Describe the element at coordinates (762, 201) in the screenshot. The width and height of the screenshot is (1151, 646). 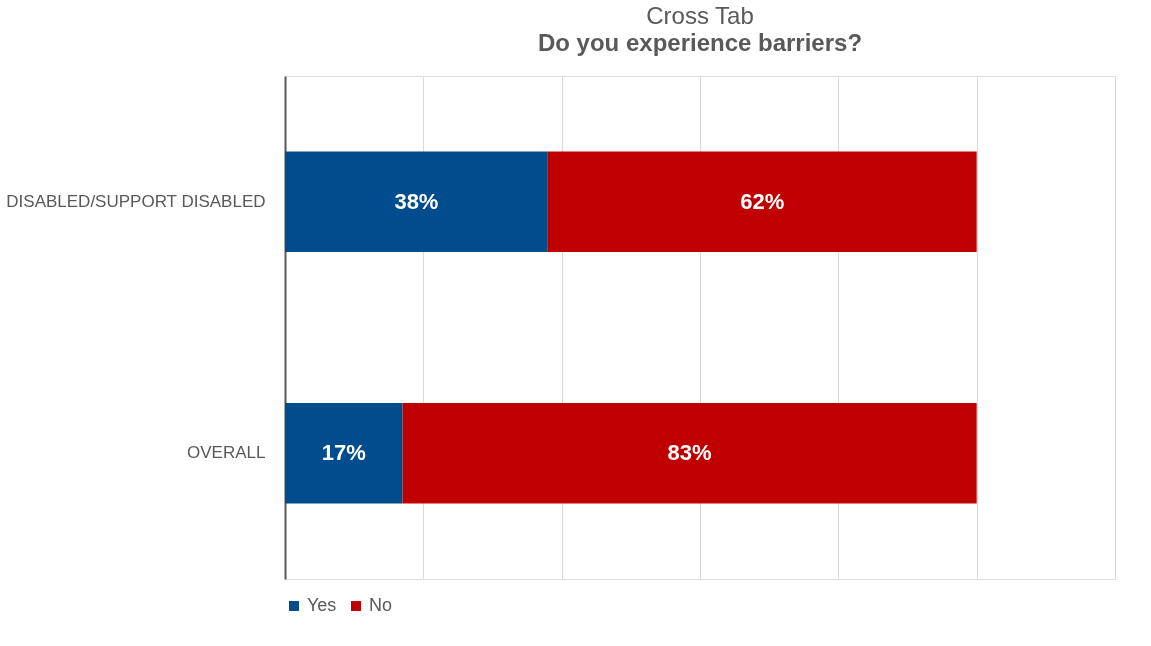
I see `data-label: 62%` at that location.